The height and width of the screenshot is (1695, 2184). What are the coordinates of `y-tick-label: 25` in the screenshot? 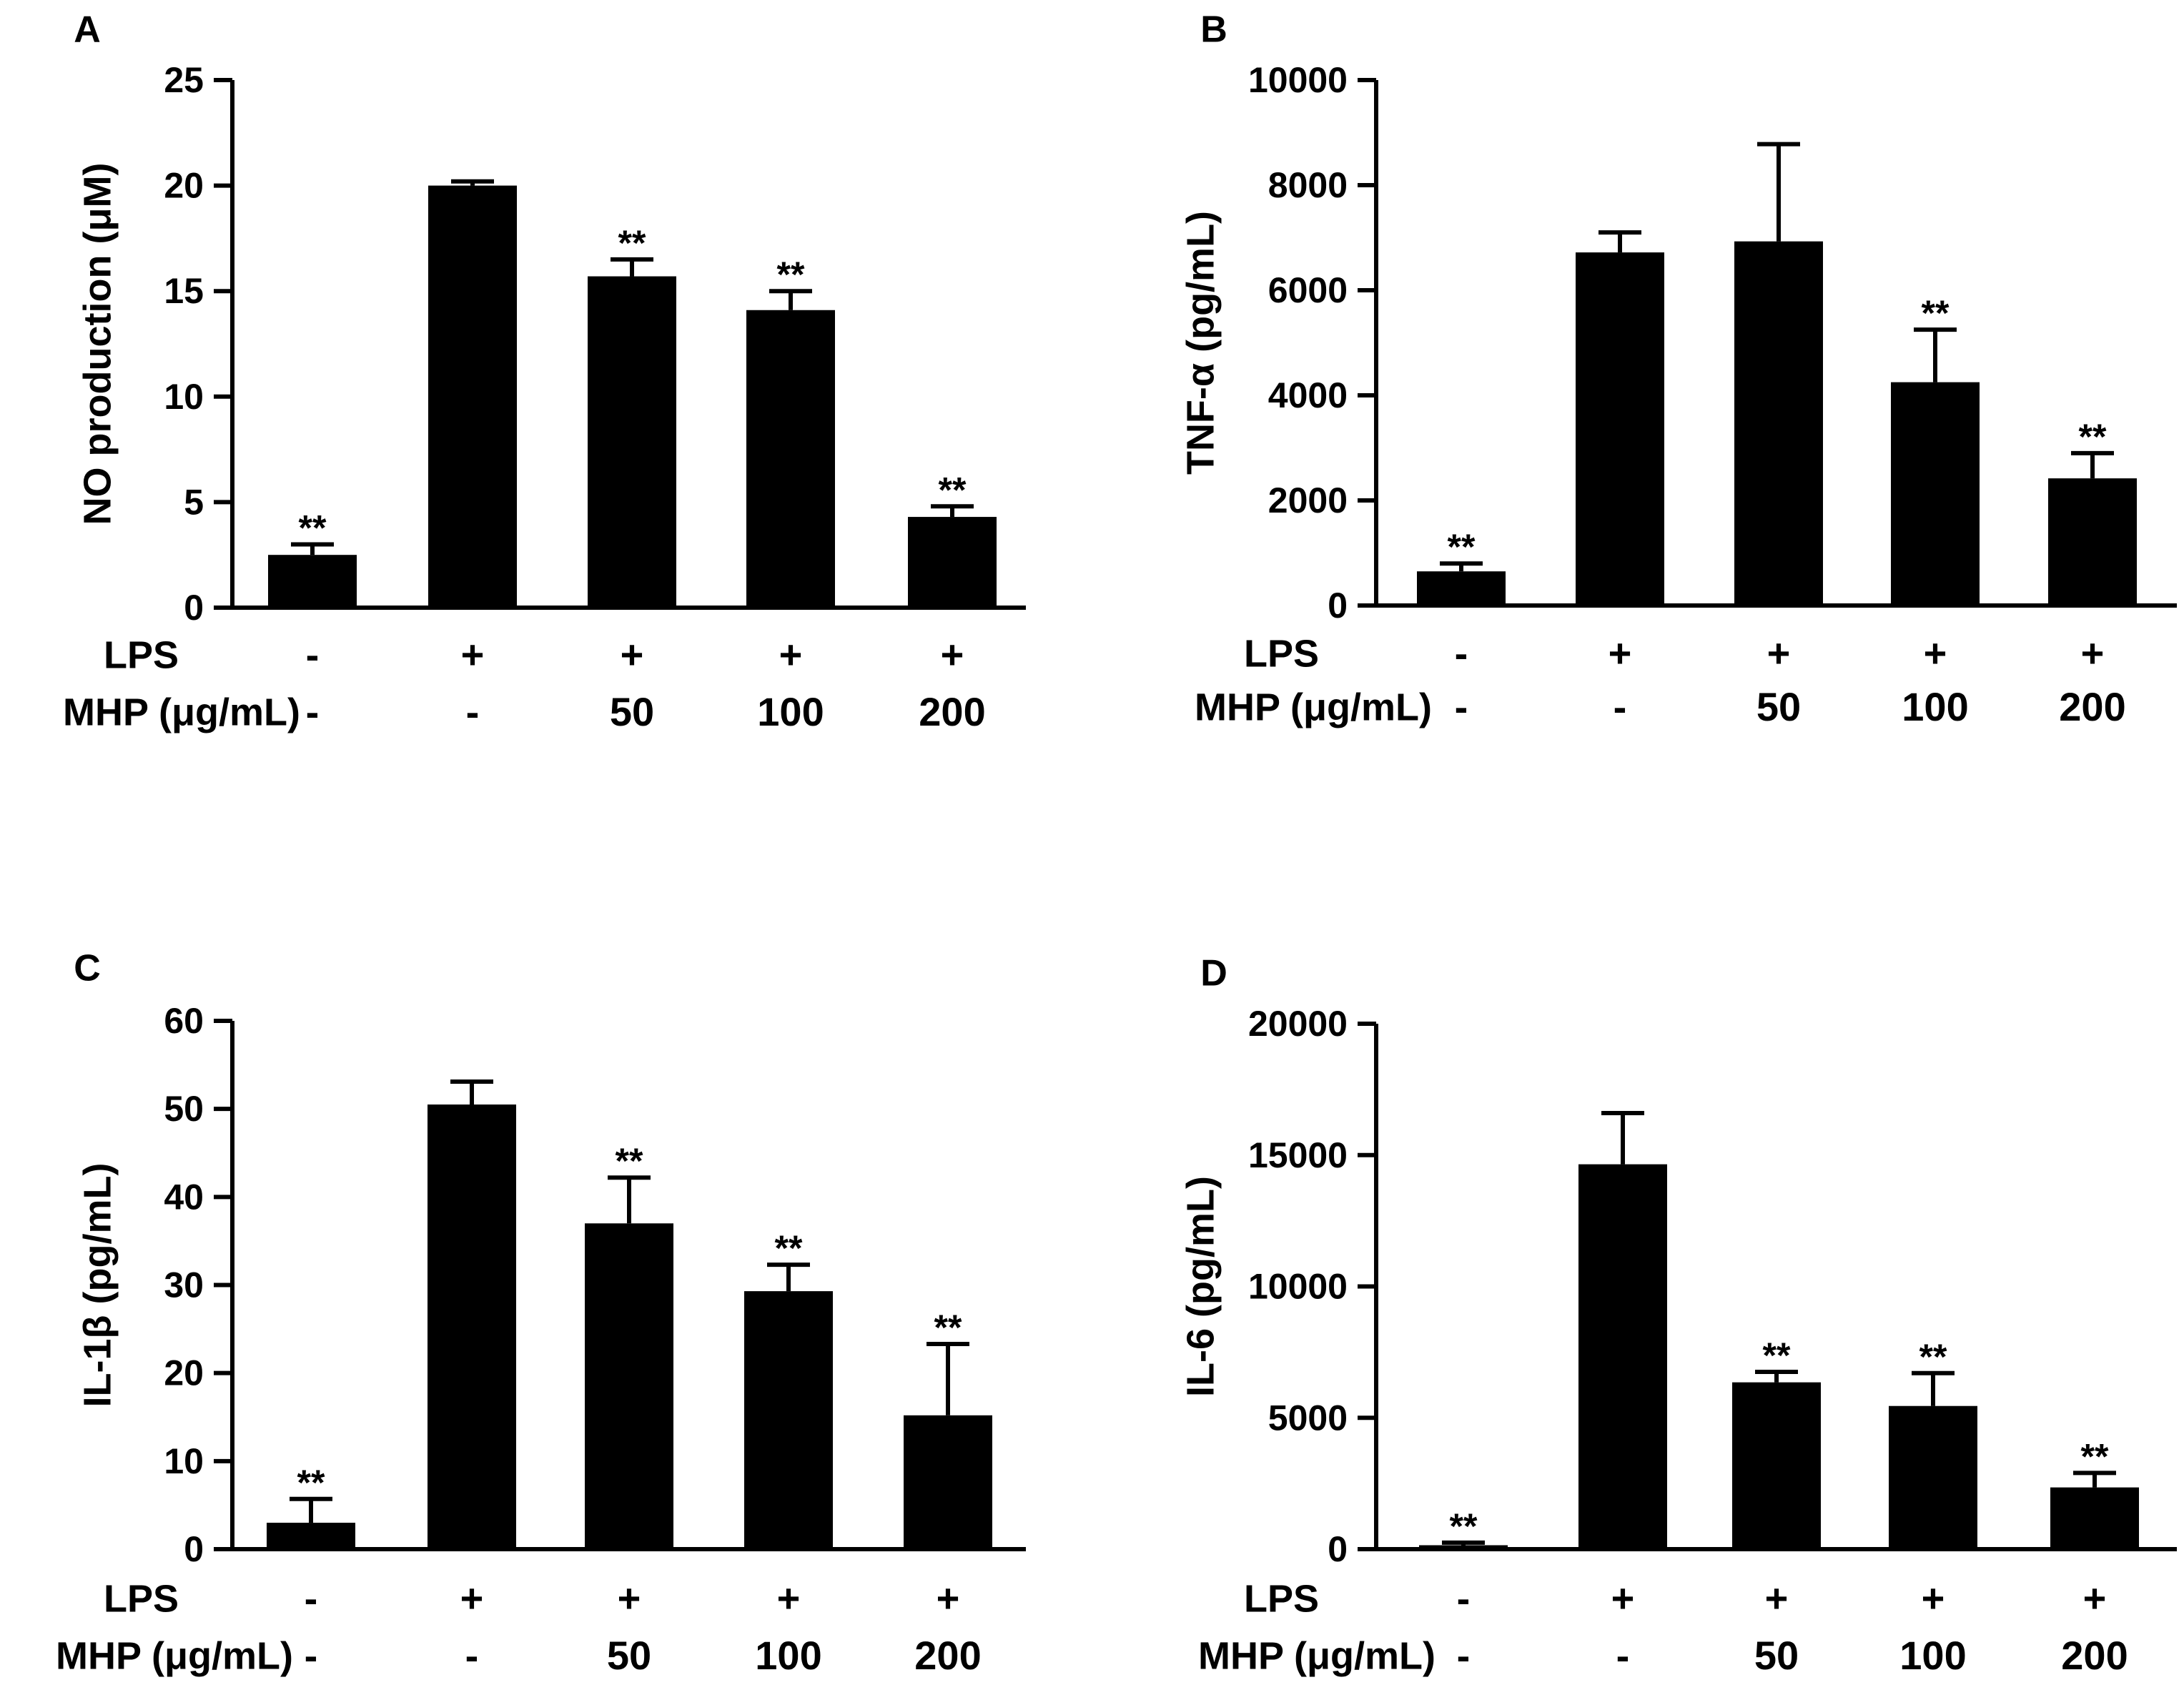 It's located at (184, 80).